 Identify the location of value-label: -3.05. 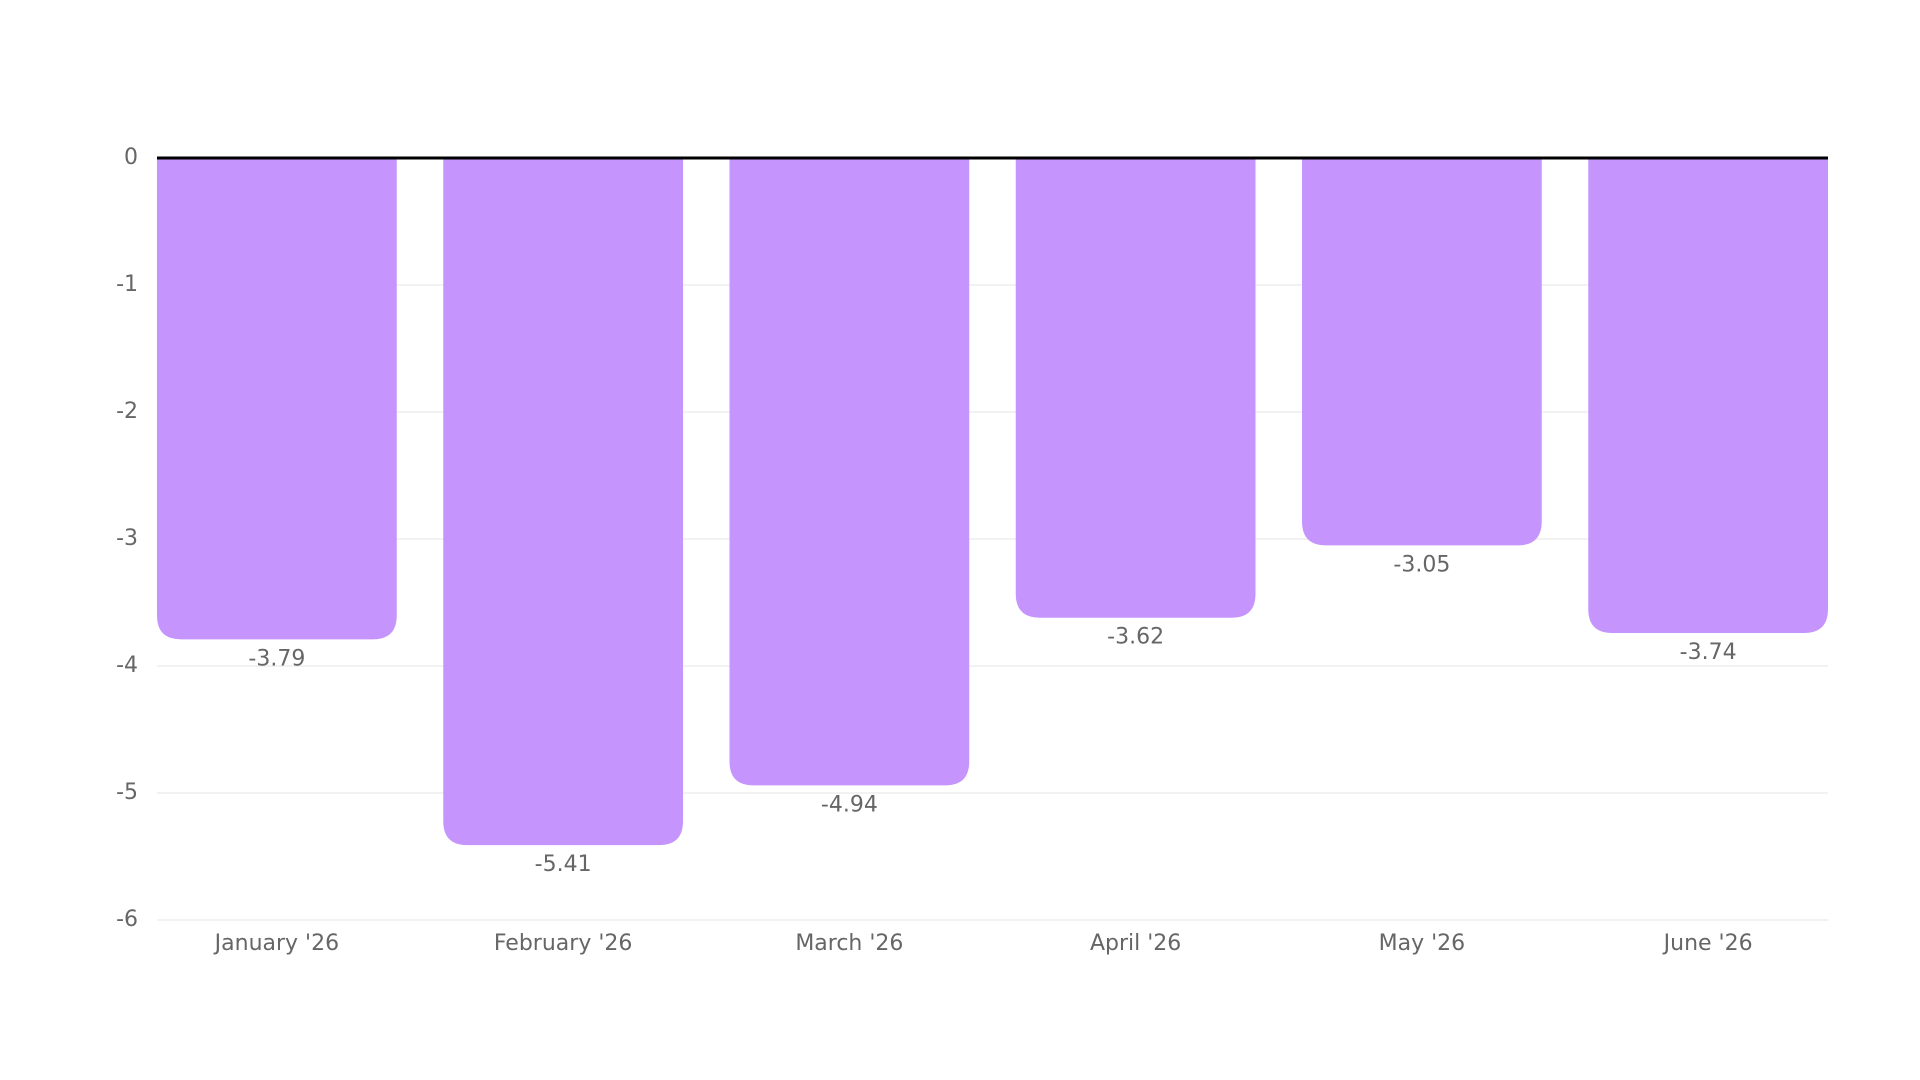
(1421, 564).